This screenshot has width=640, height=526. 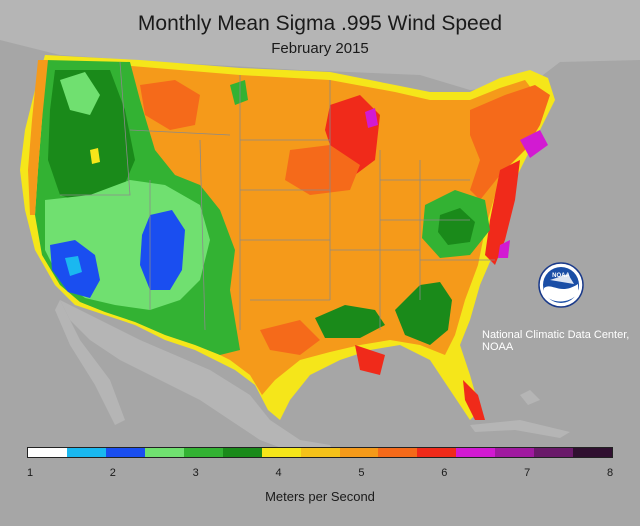 What do you see at coordinates (322, 170) in the screenshot?
I see `region-red-midwest` at bounding box center [322, 170].